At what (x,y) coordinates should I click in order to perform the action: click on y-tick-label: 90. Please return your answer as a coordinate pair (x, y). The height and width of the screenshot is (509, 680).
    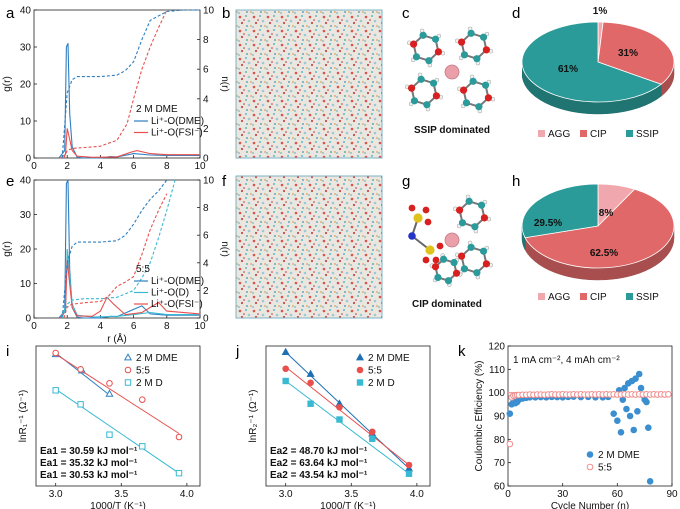
    Looking at the image, I should click on (500, 417).